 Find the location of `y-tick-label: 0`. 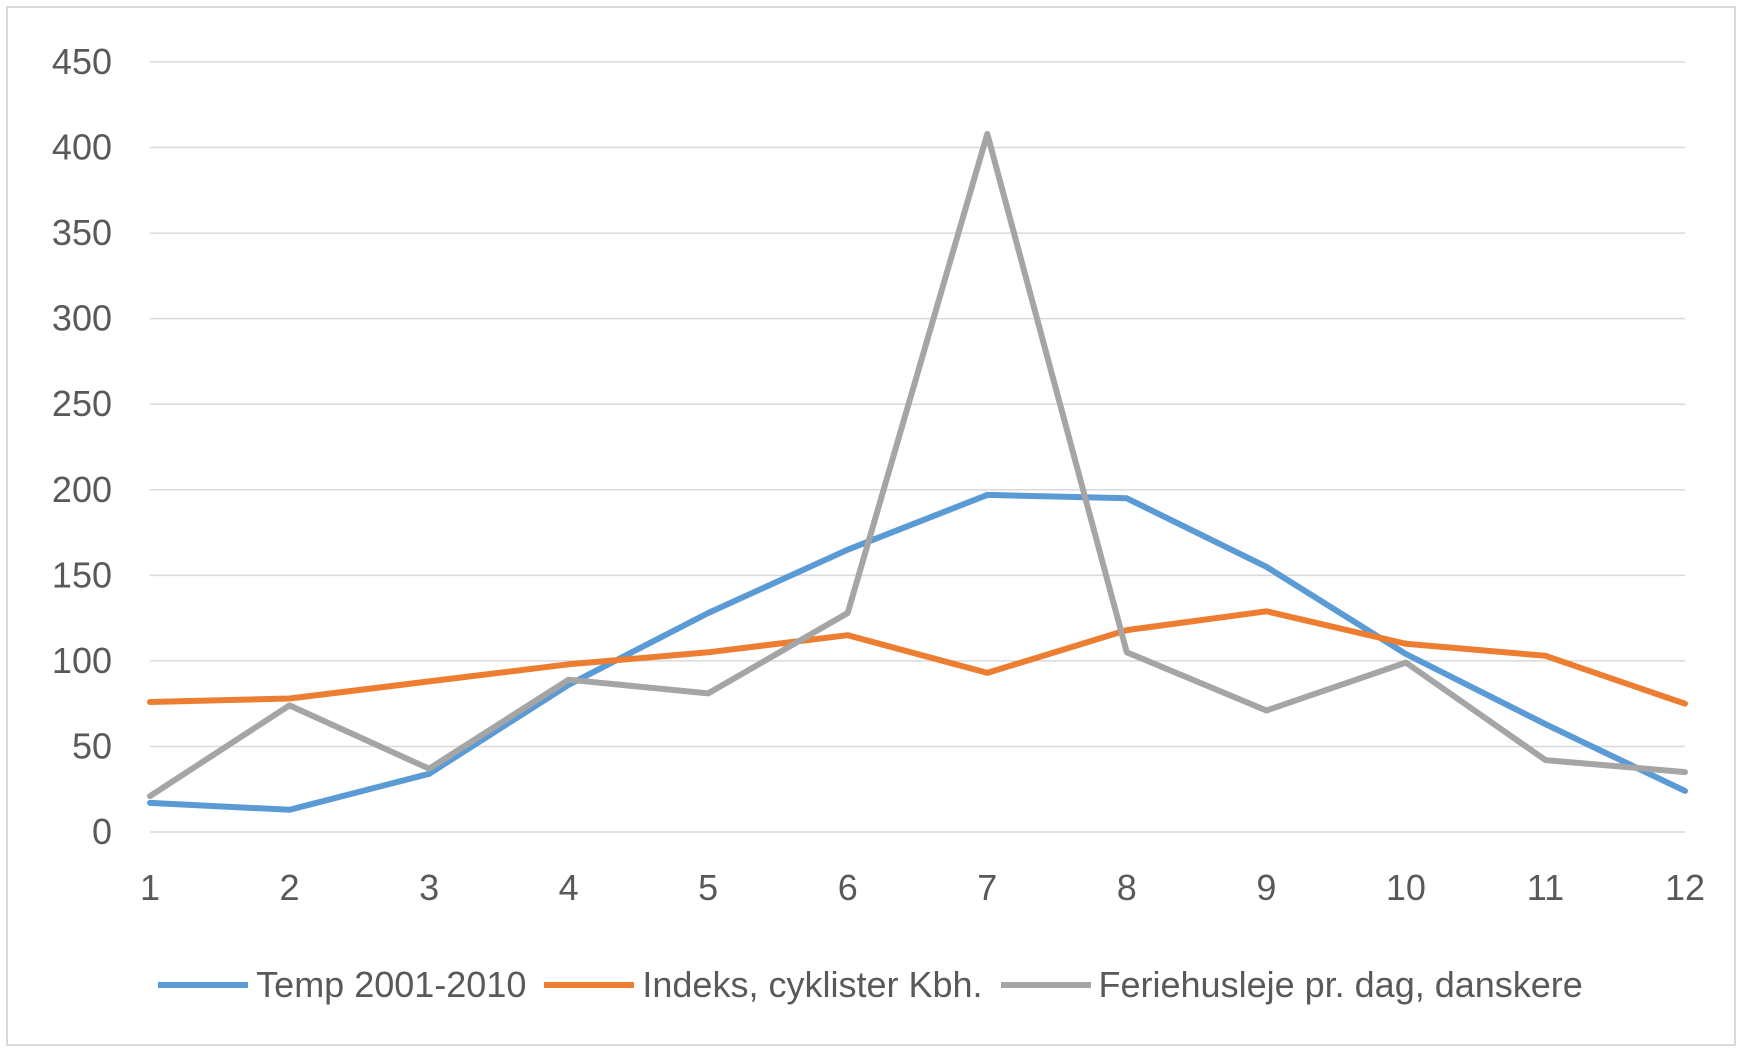

y-tick-label: 0 is located at coordinates (102, 831).